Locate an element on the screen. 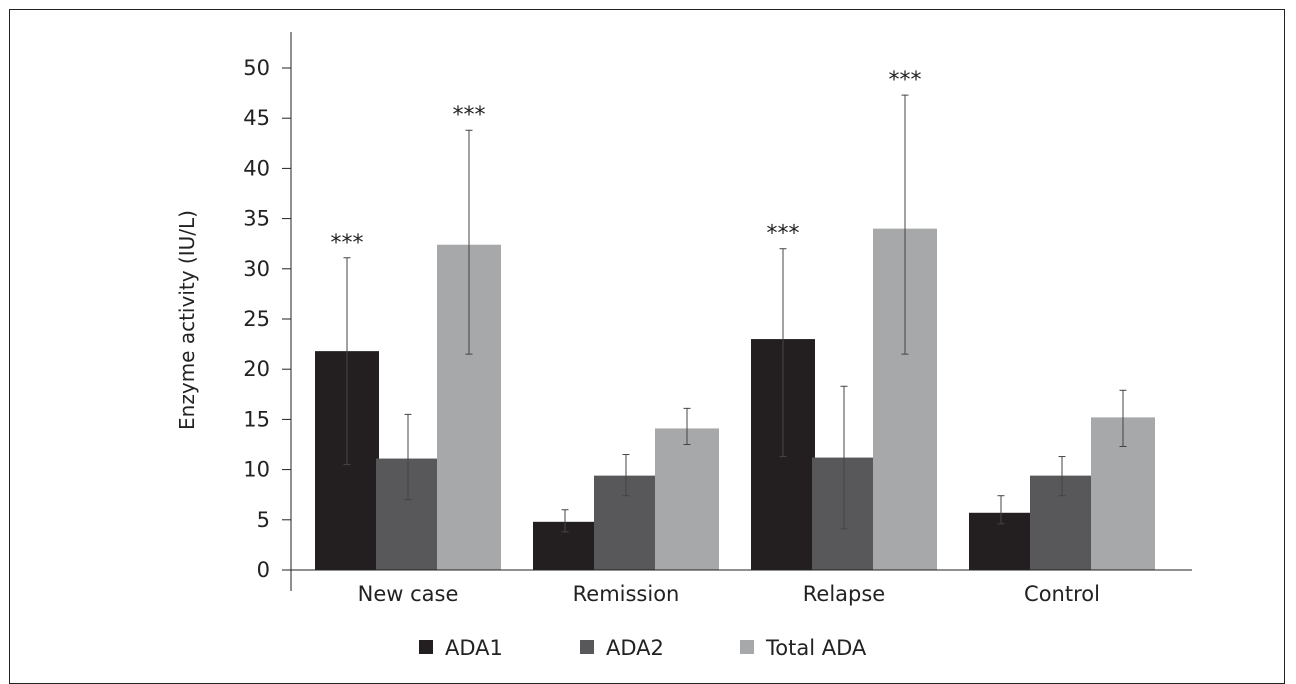 This screenshot has width=1296, height=684. legend: ADA1 ADA2 Total ADA is located at coordinates (643, 648).